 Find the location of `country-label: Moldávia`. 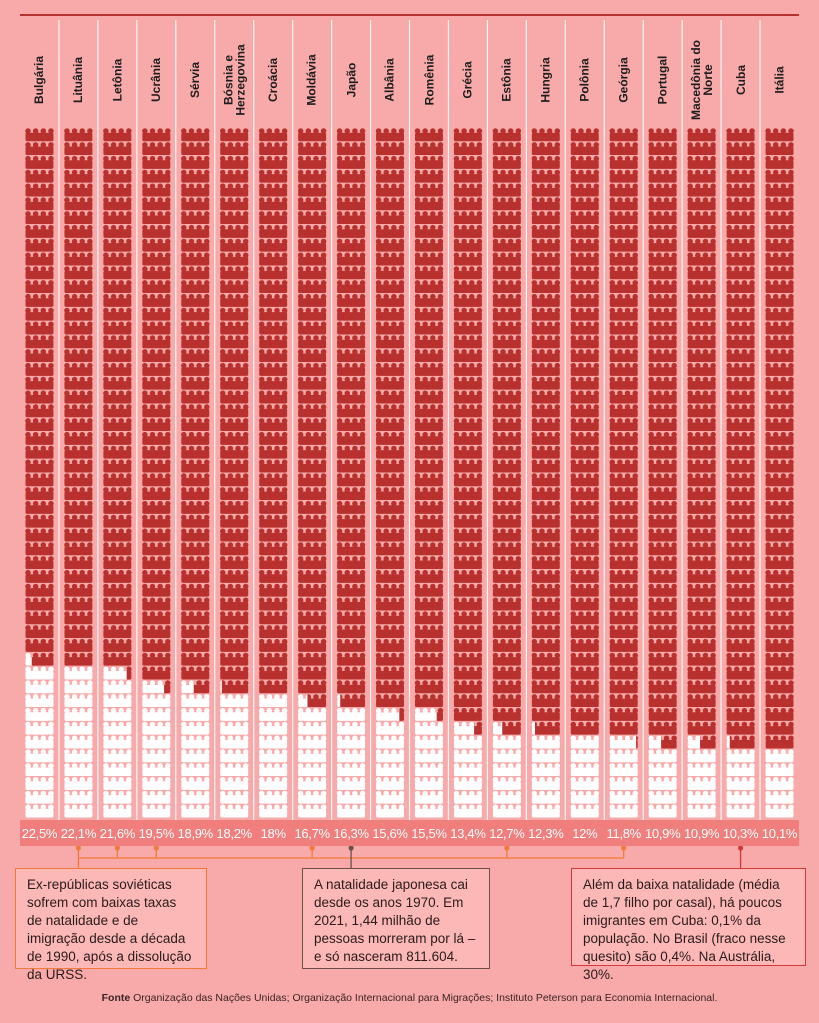

country-label: Moldávia is located at coordinates (312, 80).